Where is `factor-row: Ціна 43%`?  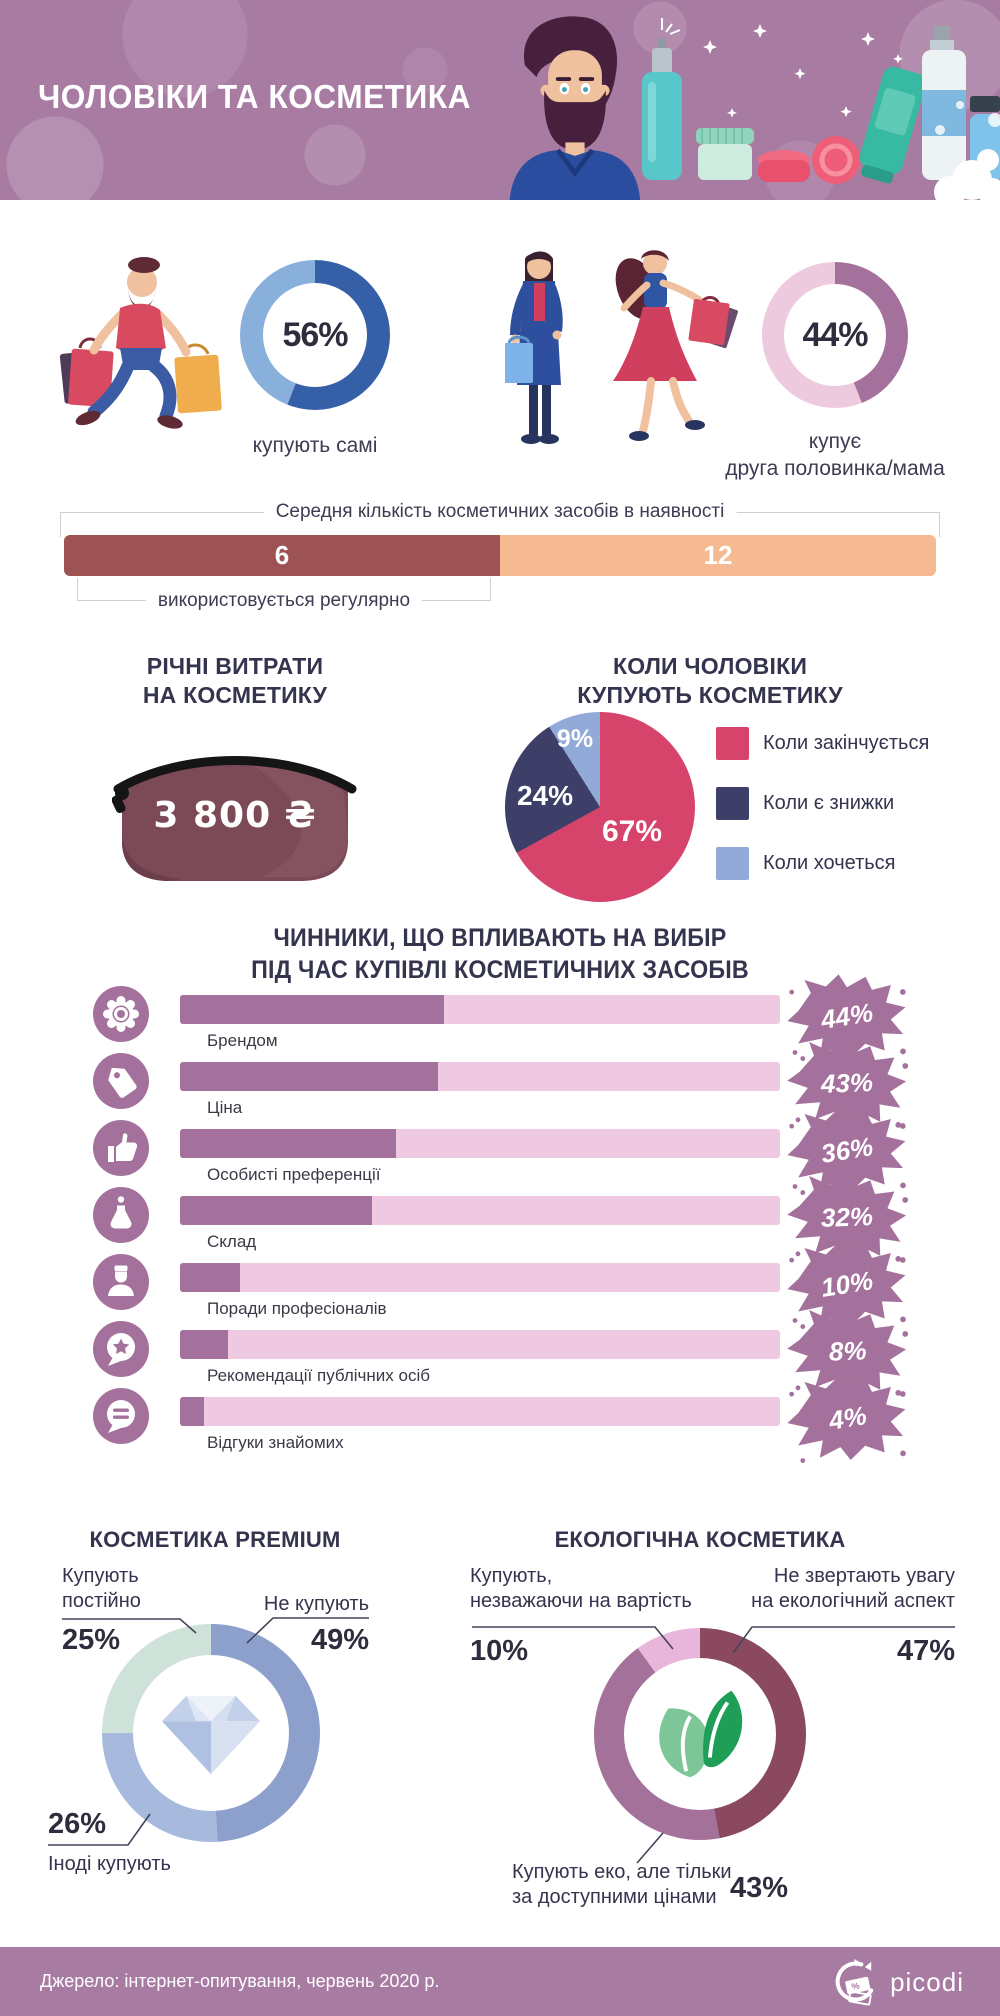 factor-row: Ціна 43% is located at coordinates (515, 1084).